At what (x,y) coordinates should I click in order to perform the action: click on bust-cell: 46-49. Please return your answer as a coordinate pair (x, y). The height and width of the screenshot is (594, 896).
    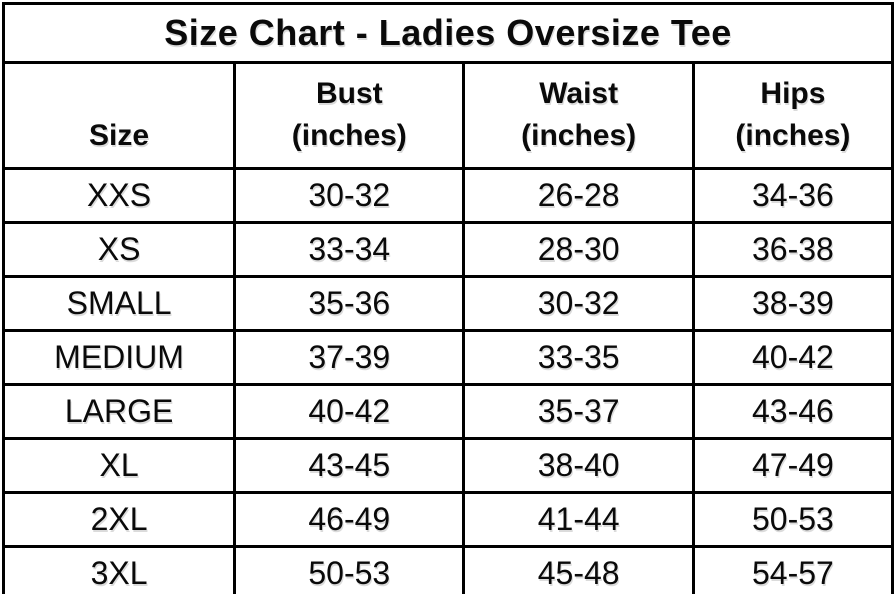
    Looking at the image, I should click on (349, 519).